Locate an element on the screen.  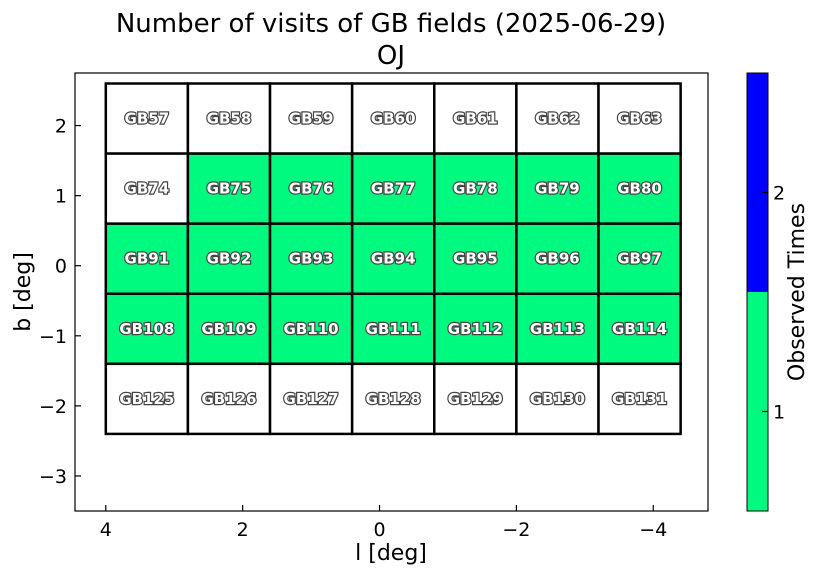
field-label-gb112: GB112 is located at coordinates (475, 329).